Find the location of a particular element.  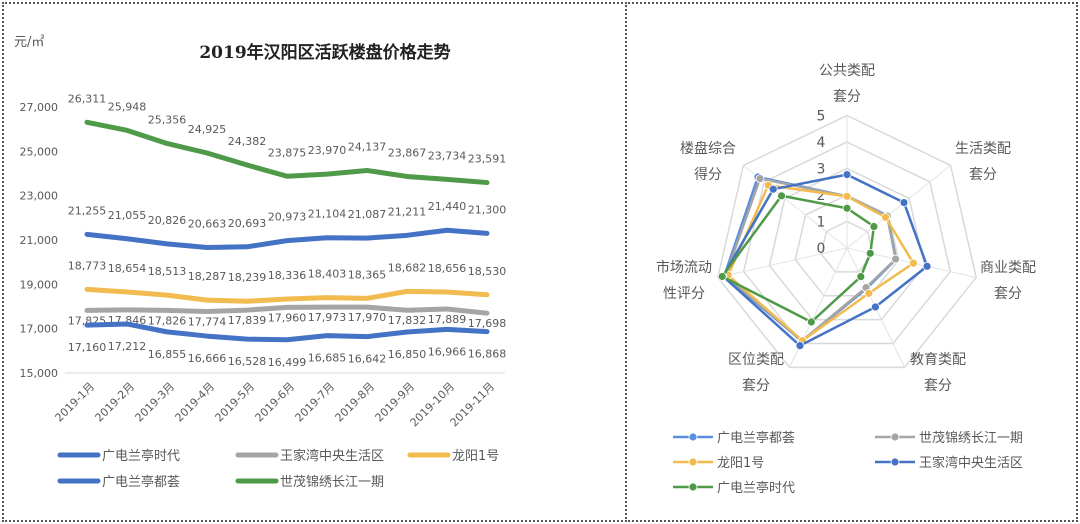

data-label: 16,666 is located at coordinates (207, 358).